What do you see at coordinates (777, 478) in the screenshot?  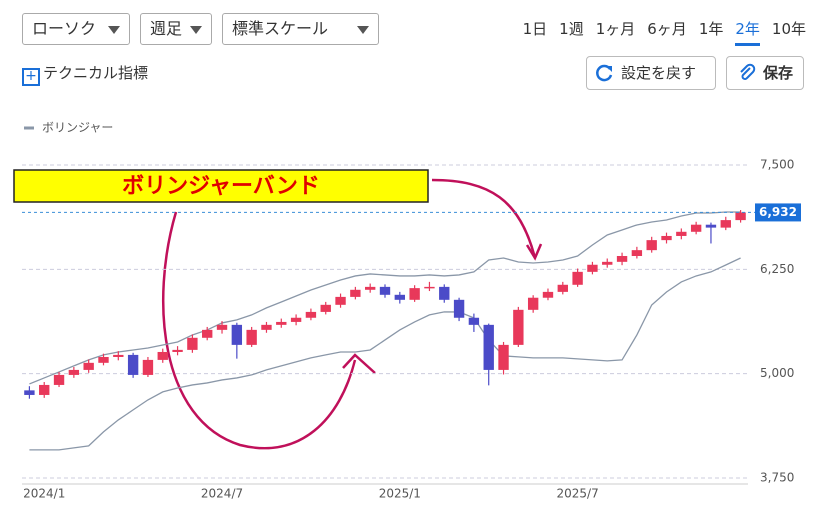 I see `y-tick-label: 3,750` at bounding box center [777, 478].